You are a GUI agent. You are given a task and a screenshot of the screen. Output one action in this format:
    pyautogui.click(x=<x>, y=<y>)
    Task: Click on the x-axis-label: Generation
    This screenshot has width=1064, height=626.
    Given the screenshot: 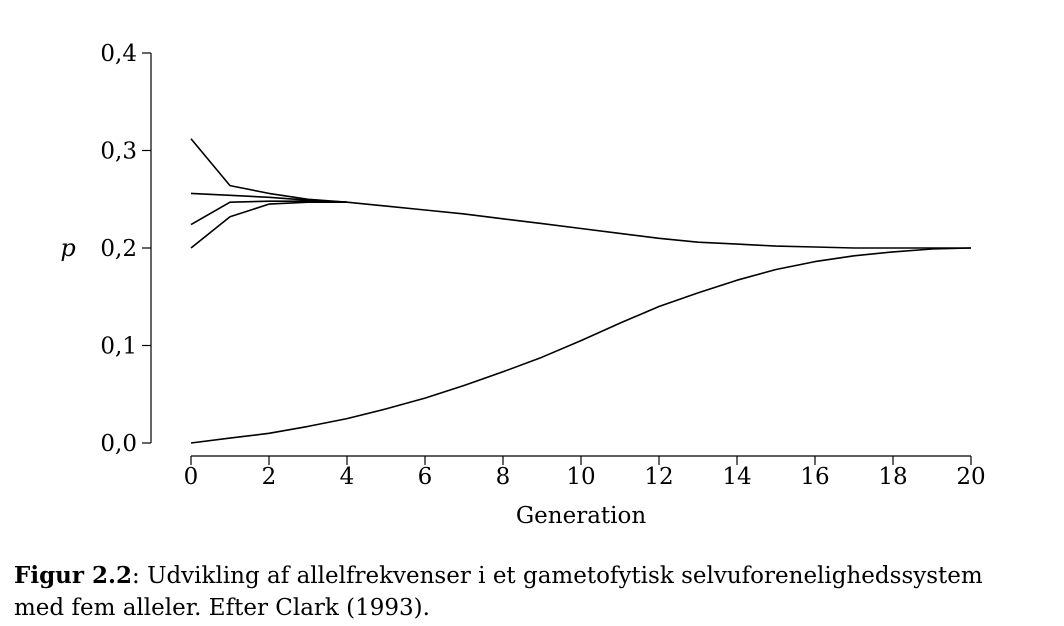 What is the action you would take?
    pyautogui.click(x=581, y=516)
    